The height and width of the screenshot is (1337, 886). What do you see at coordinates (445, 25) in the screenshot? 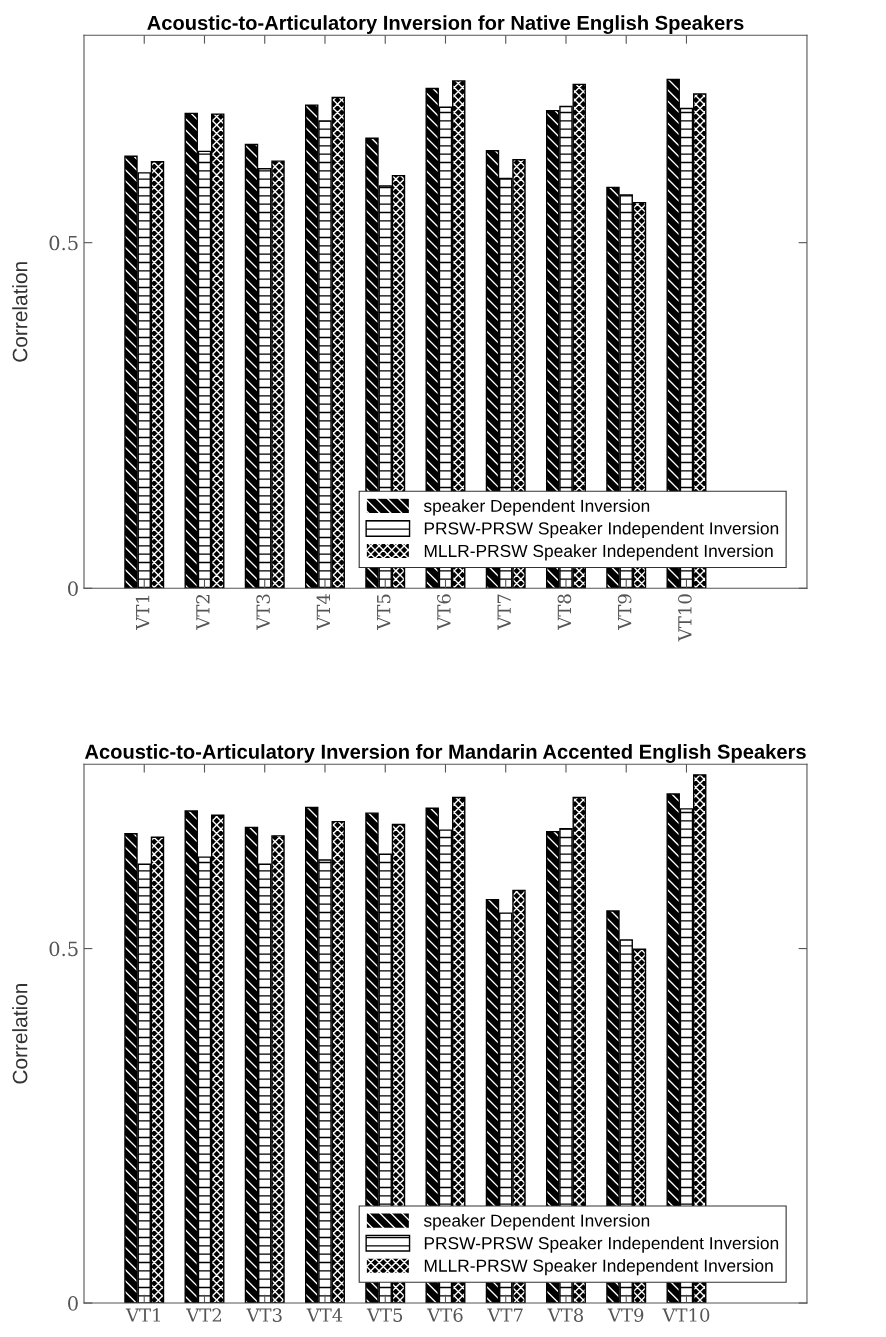
I see `chart-title: Acoustic-to-Articulatory Inversion for Native English Speakers` at bounding box center [445, 25].